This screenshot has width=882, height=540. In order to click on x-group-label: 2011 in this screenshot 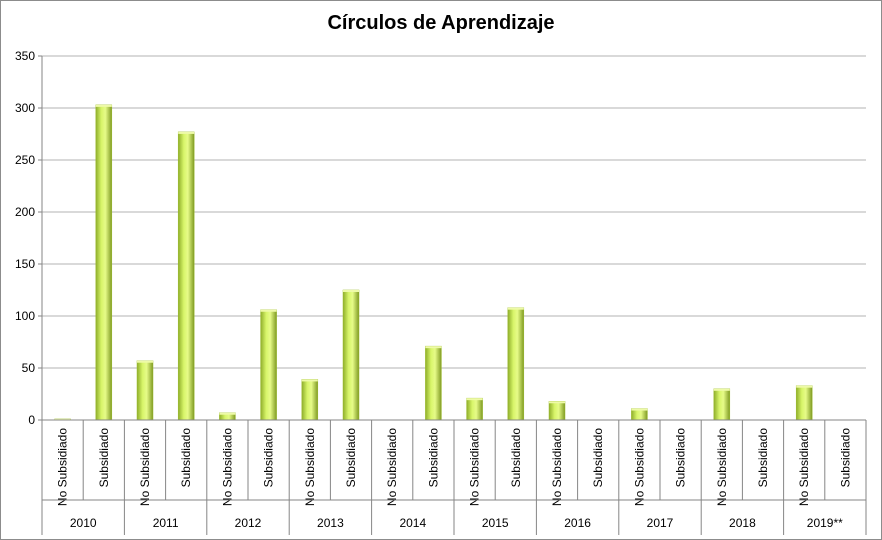, I will do `click(166, 523)`.